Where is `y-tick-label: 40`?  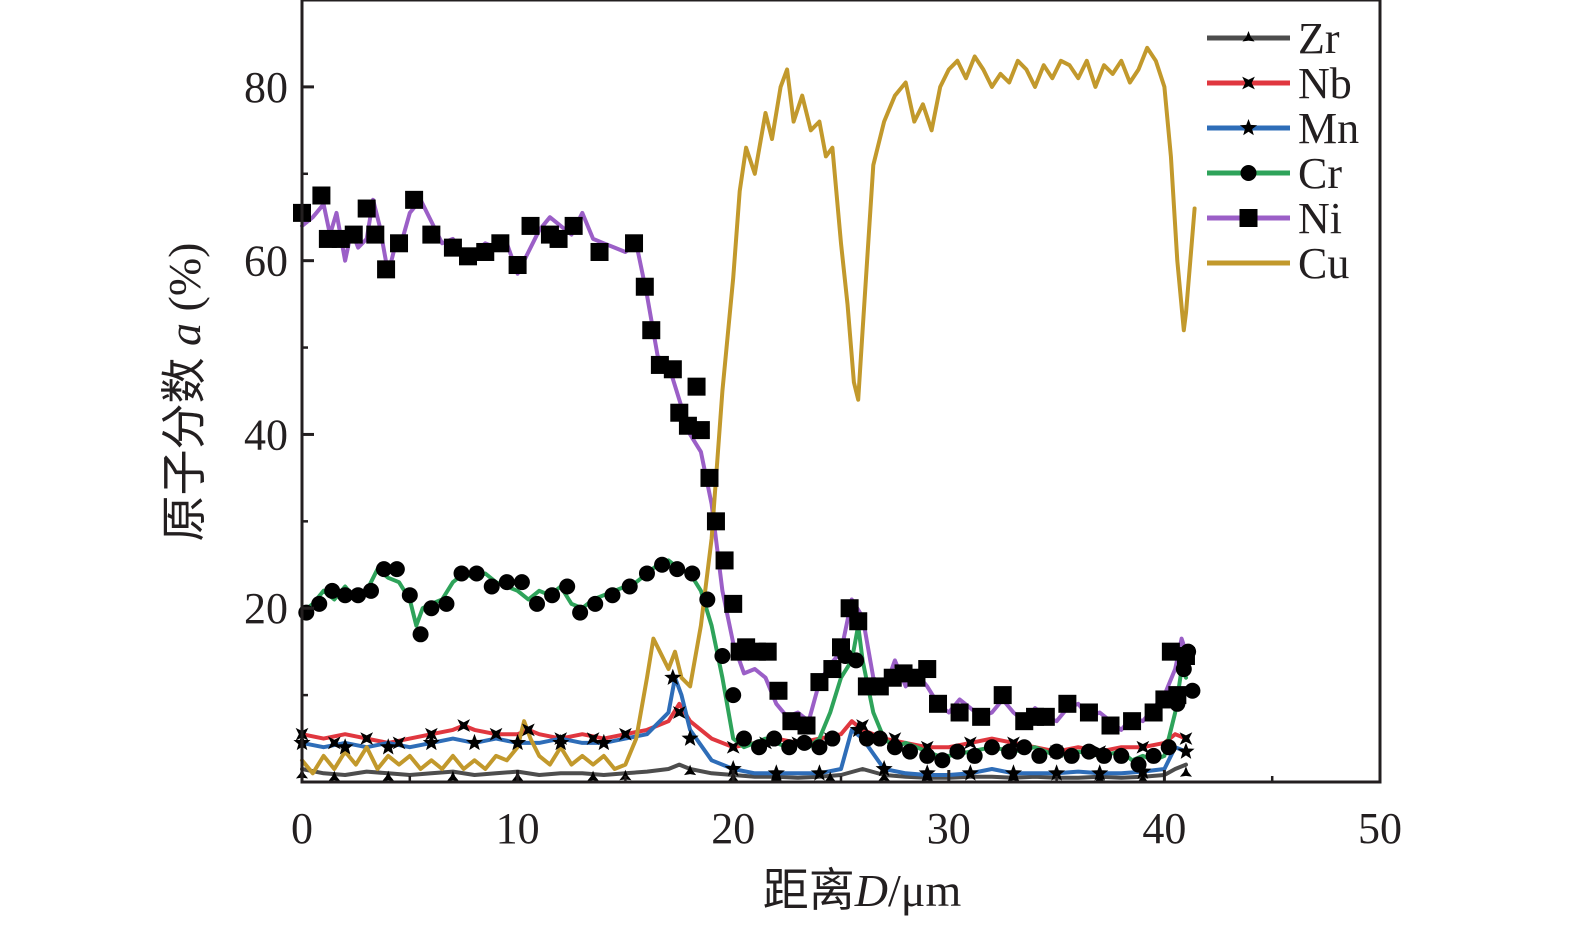 y-tick-label: 40 is located at coordinates (266, 434).